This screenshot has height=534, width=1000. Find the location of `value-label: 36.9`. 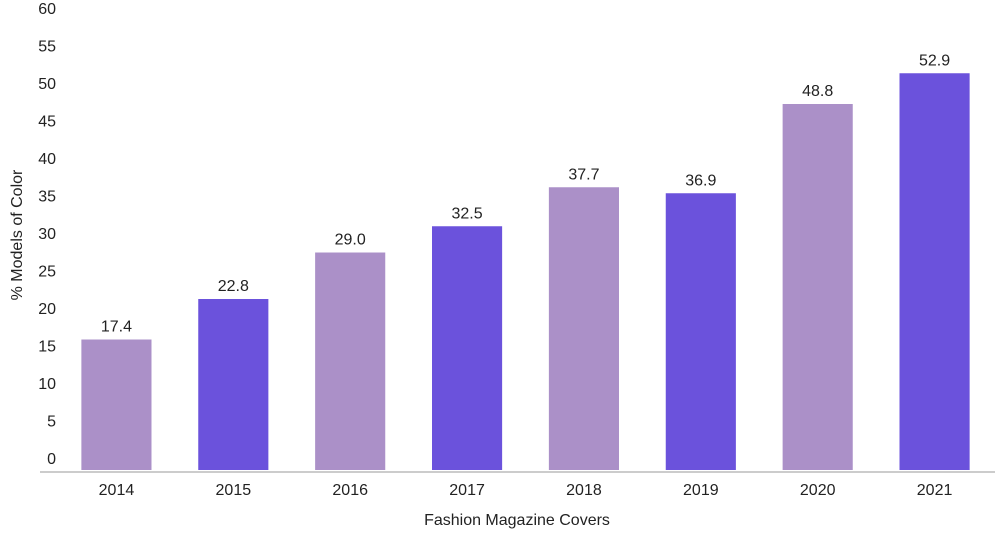

value-label: 36.9 is located at coordinates (700, 180).